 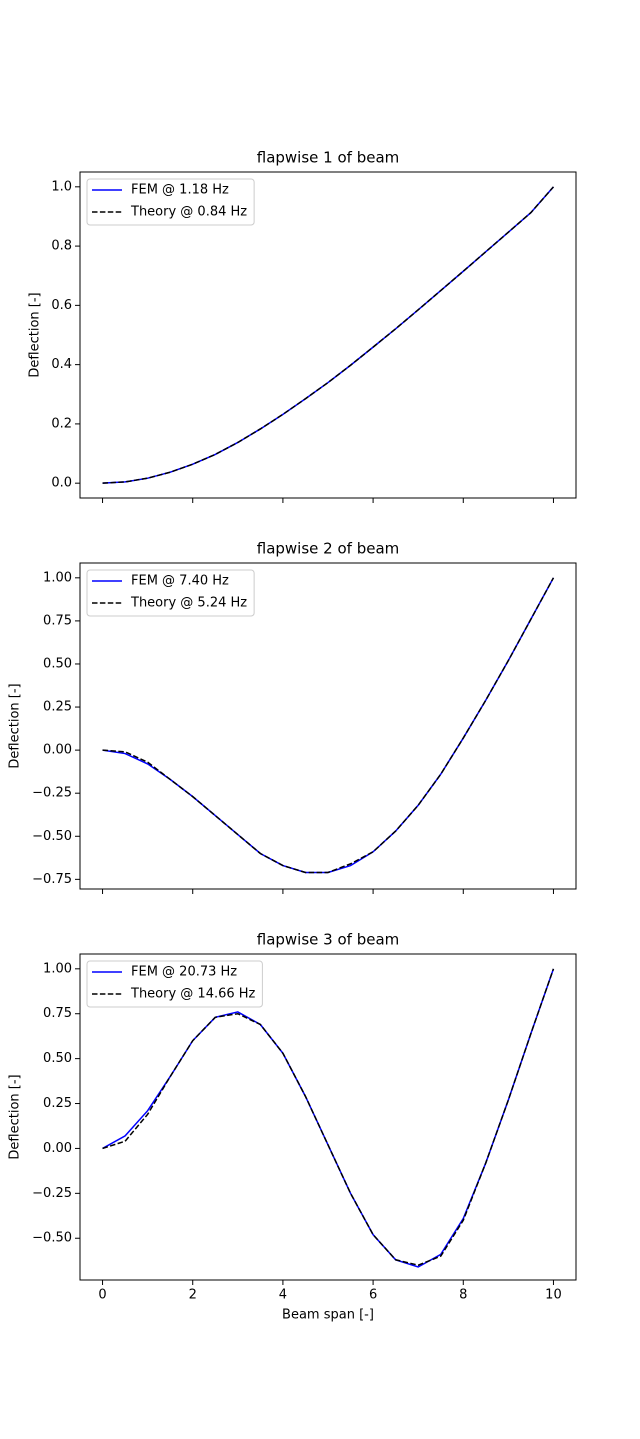 I want to click on chart-title: flapwise 3 of beam, so click(x=328, y=940).